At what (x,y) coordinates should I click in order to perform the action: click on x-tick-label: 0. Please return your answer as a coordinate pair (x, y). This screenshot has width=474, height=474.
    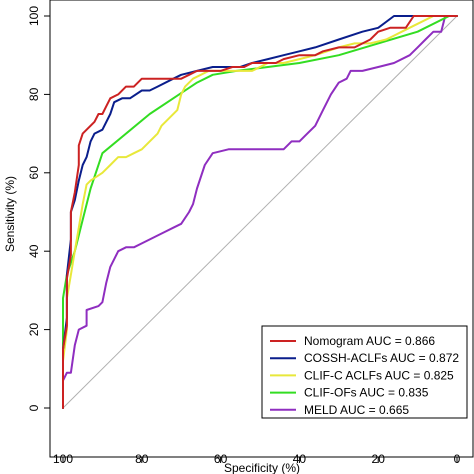
    Looking at the image, I should click on (457, 459).